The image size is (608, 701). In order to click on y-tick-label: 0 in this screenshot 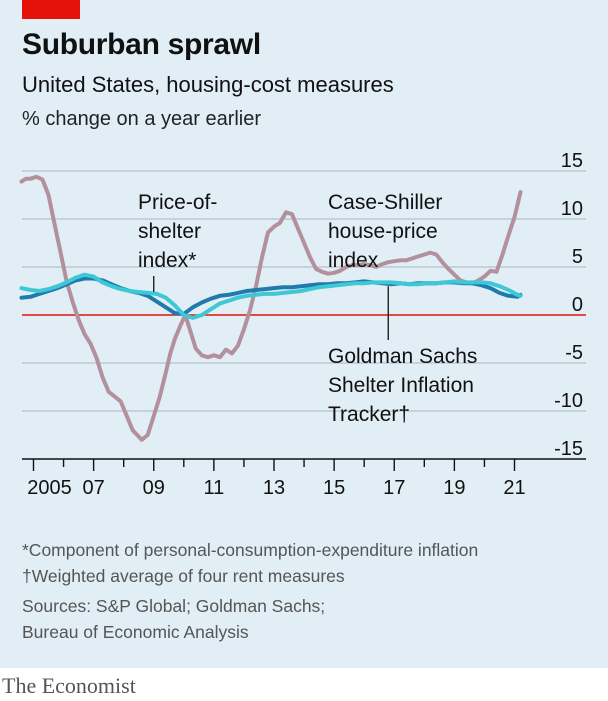, I will do `click(577, 305)`.